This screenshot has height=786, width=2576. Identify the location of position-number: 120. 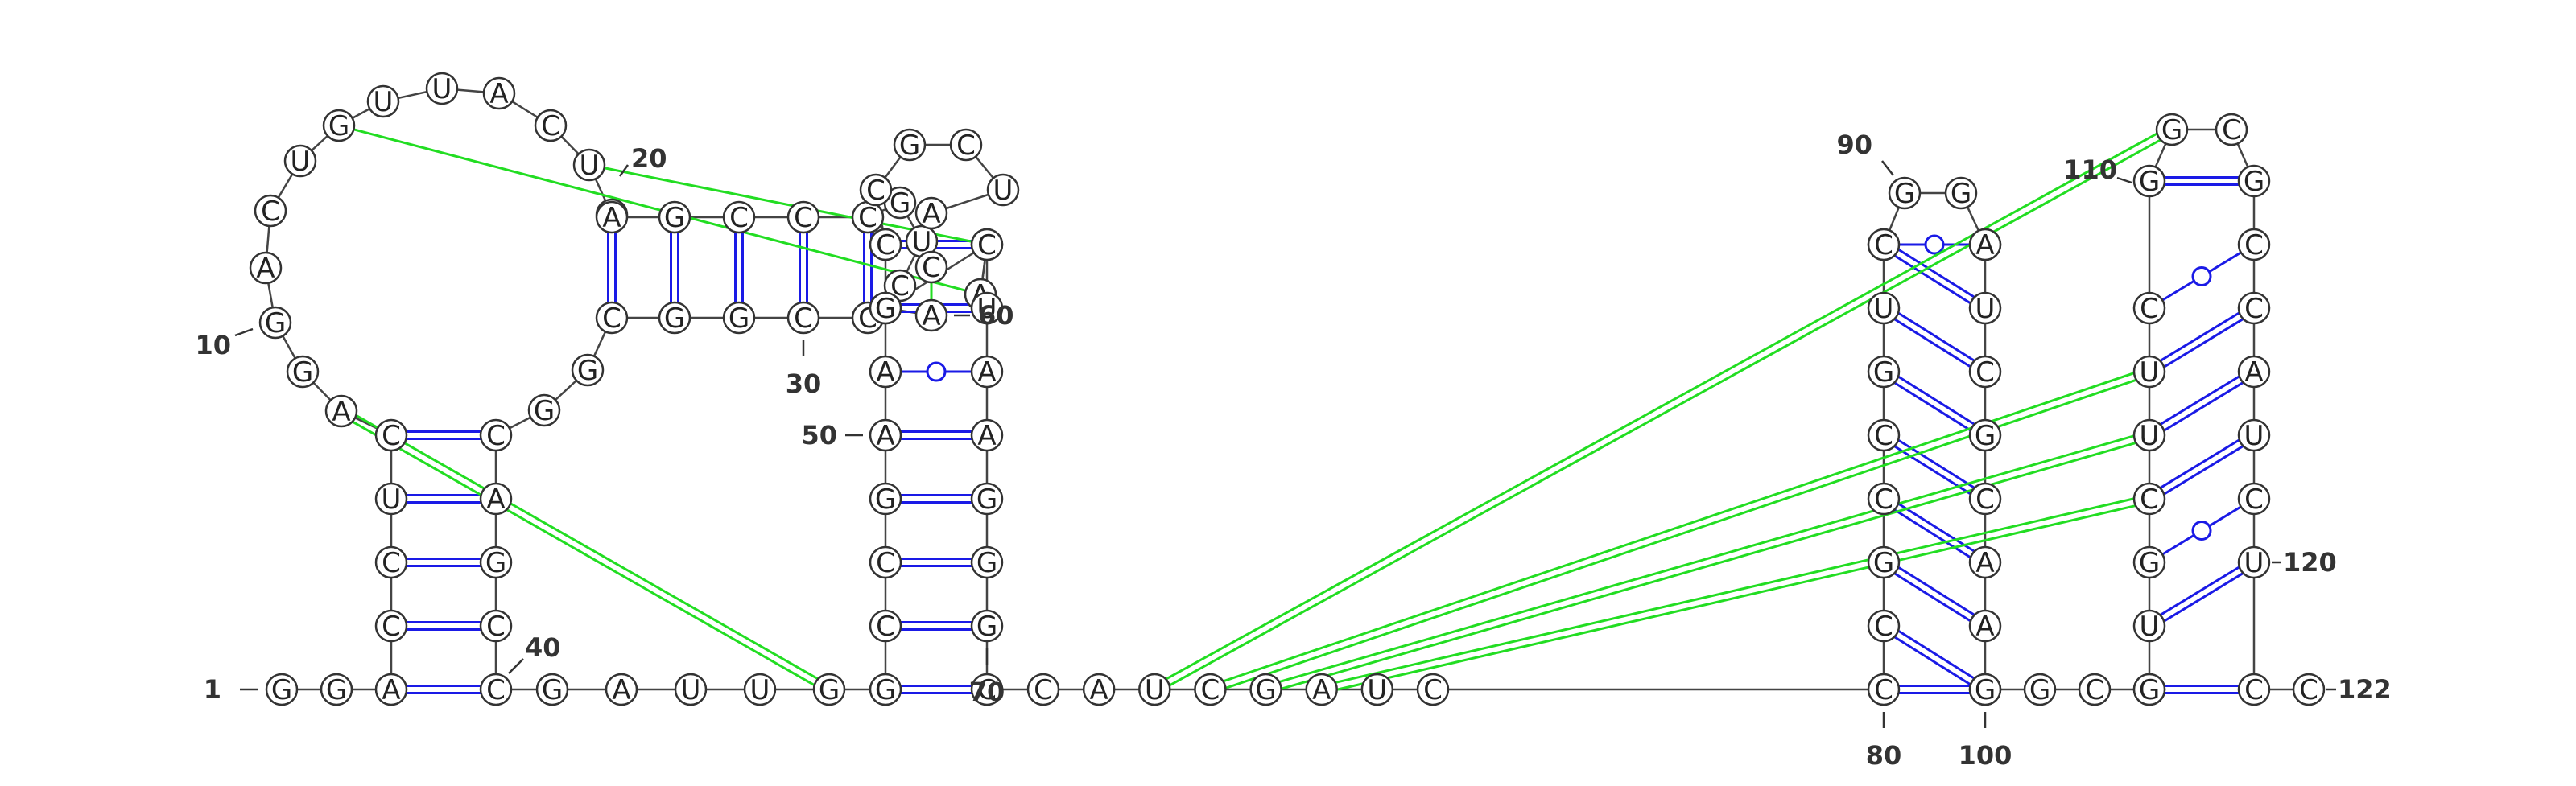
(2304, 562).